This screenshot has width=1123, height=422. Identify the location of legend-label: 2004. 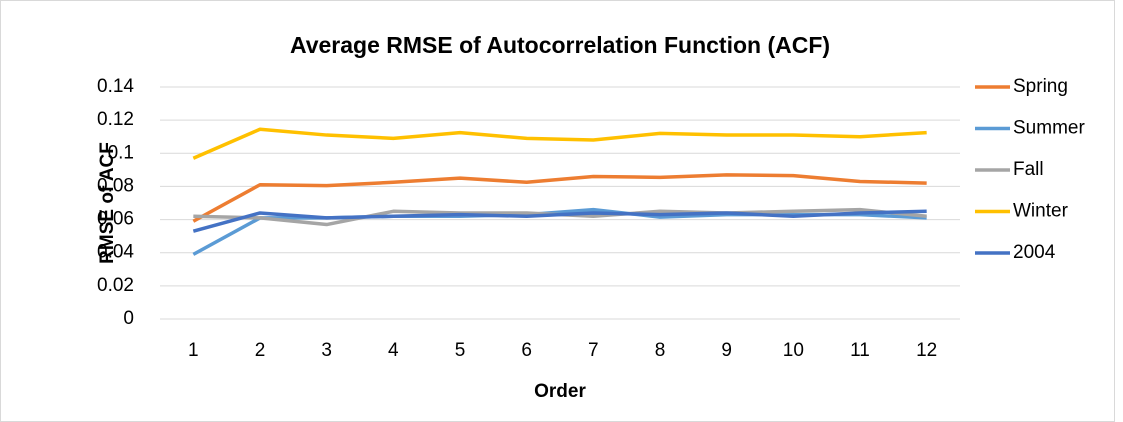
(1034, 252).